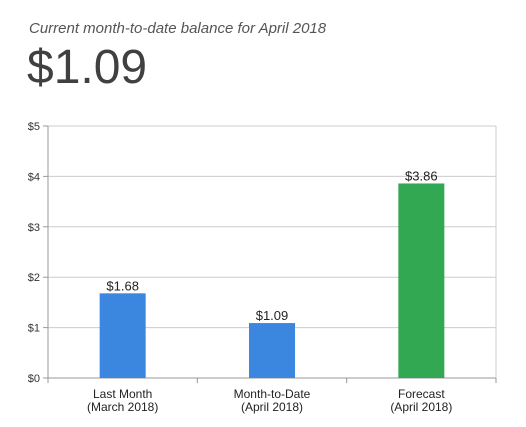  What do you see at coordinates (122, 285) in the screenshot?
I see `bar-value-label: $1.68` at bounding box center [122, 285].